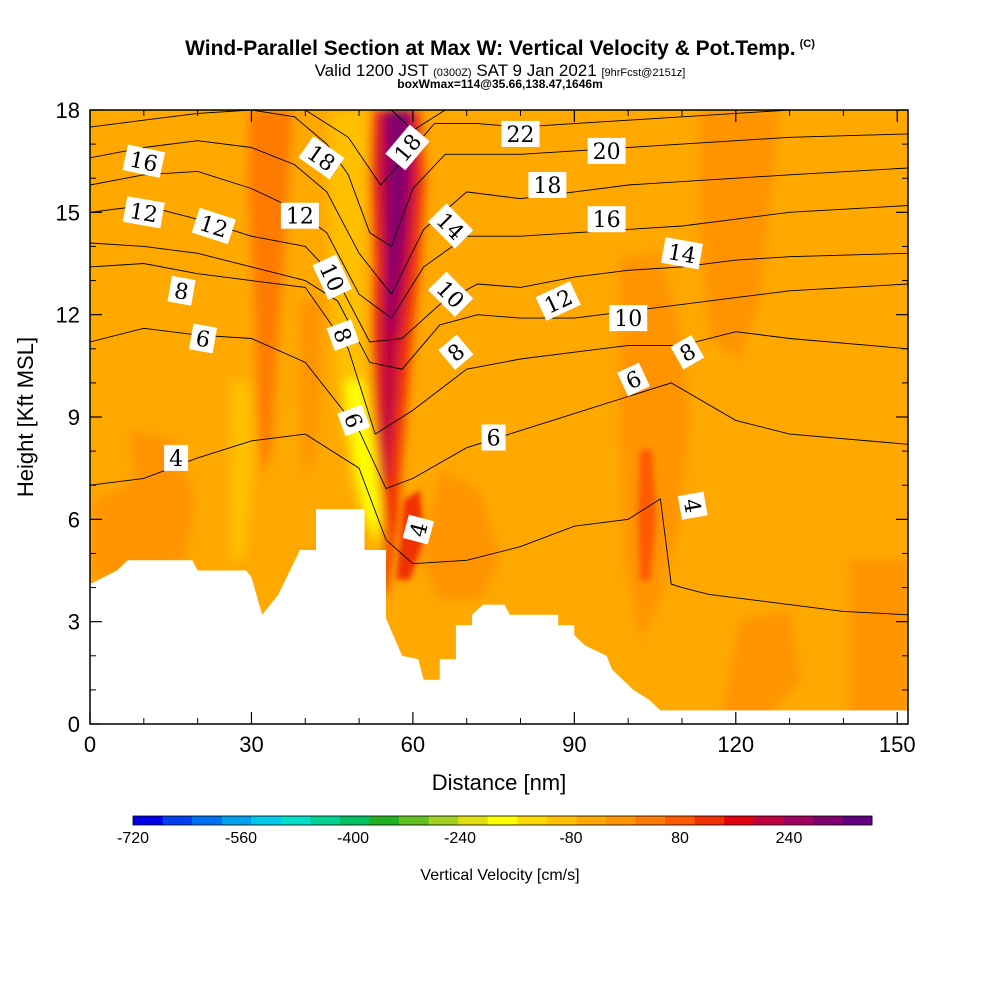  What do you see at coordinates (735, 744) in the screenshot?
I see `x-tick-label: 120` at bounding box center [735, 744].